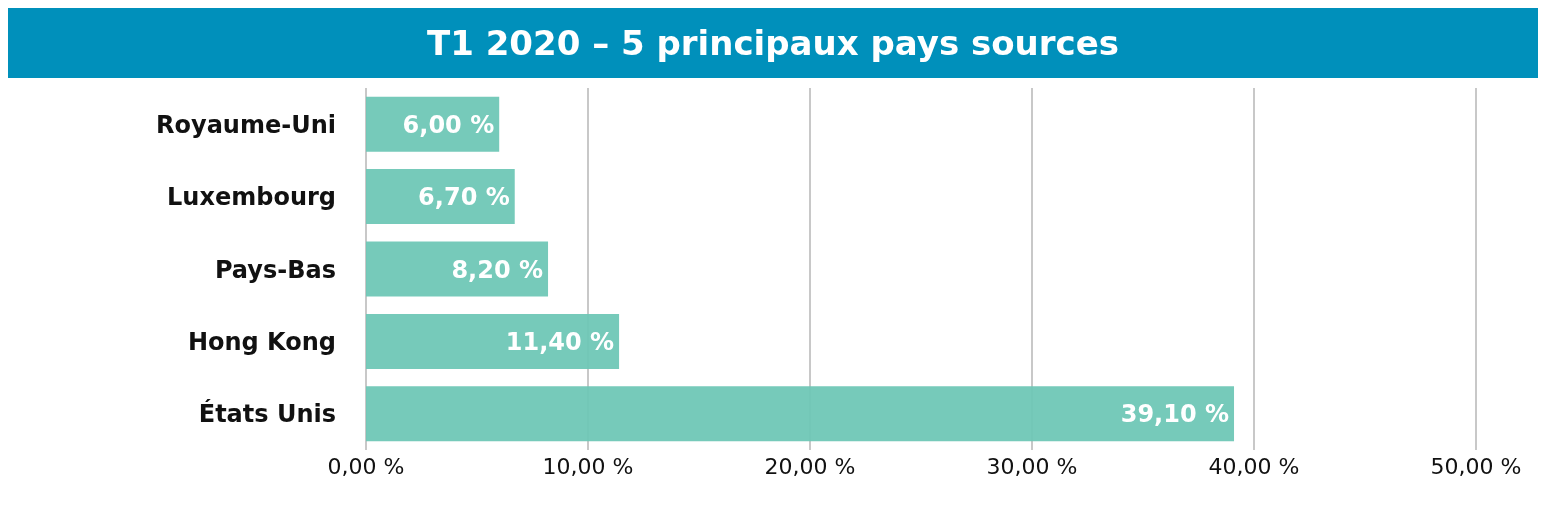 The image size is (1552, 508). What do you see at coordinates (251, 197) in the screenshot?
I see `y-tick-label: Luxembourg` at bounding box center [251, 197].